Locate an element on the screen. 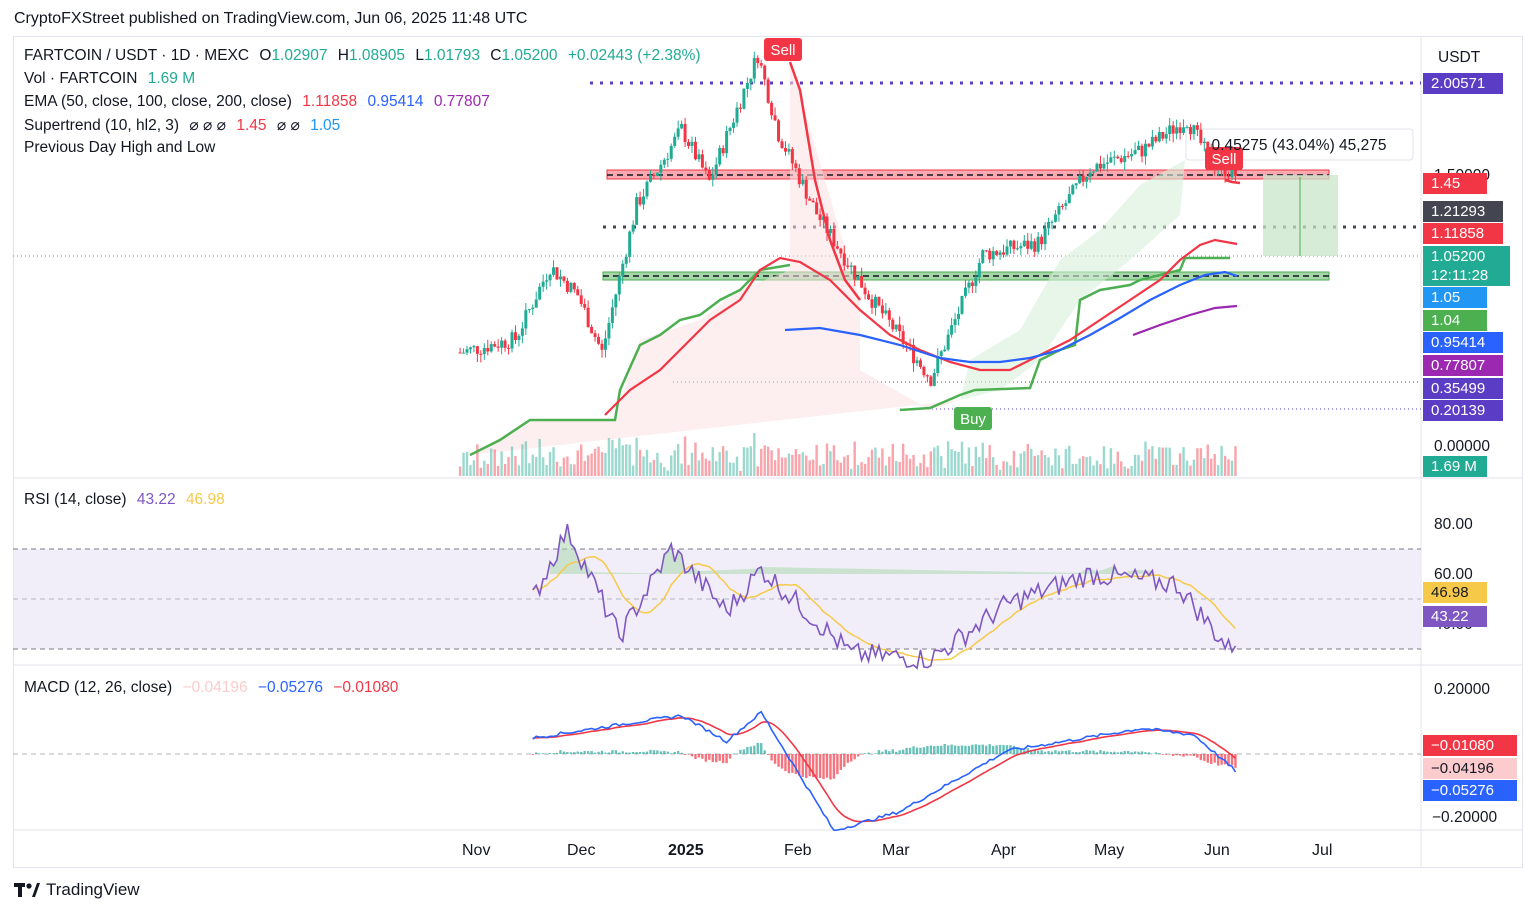  ema100-value: 0.95414 is located at coordinates (395, 101).